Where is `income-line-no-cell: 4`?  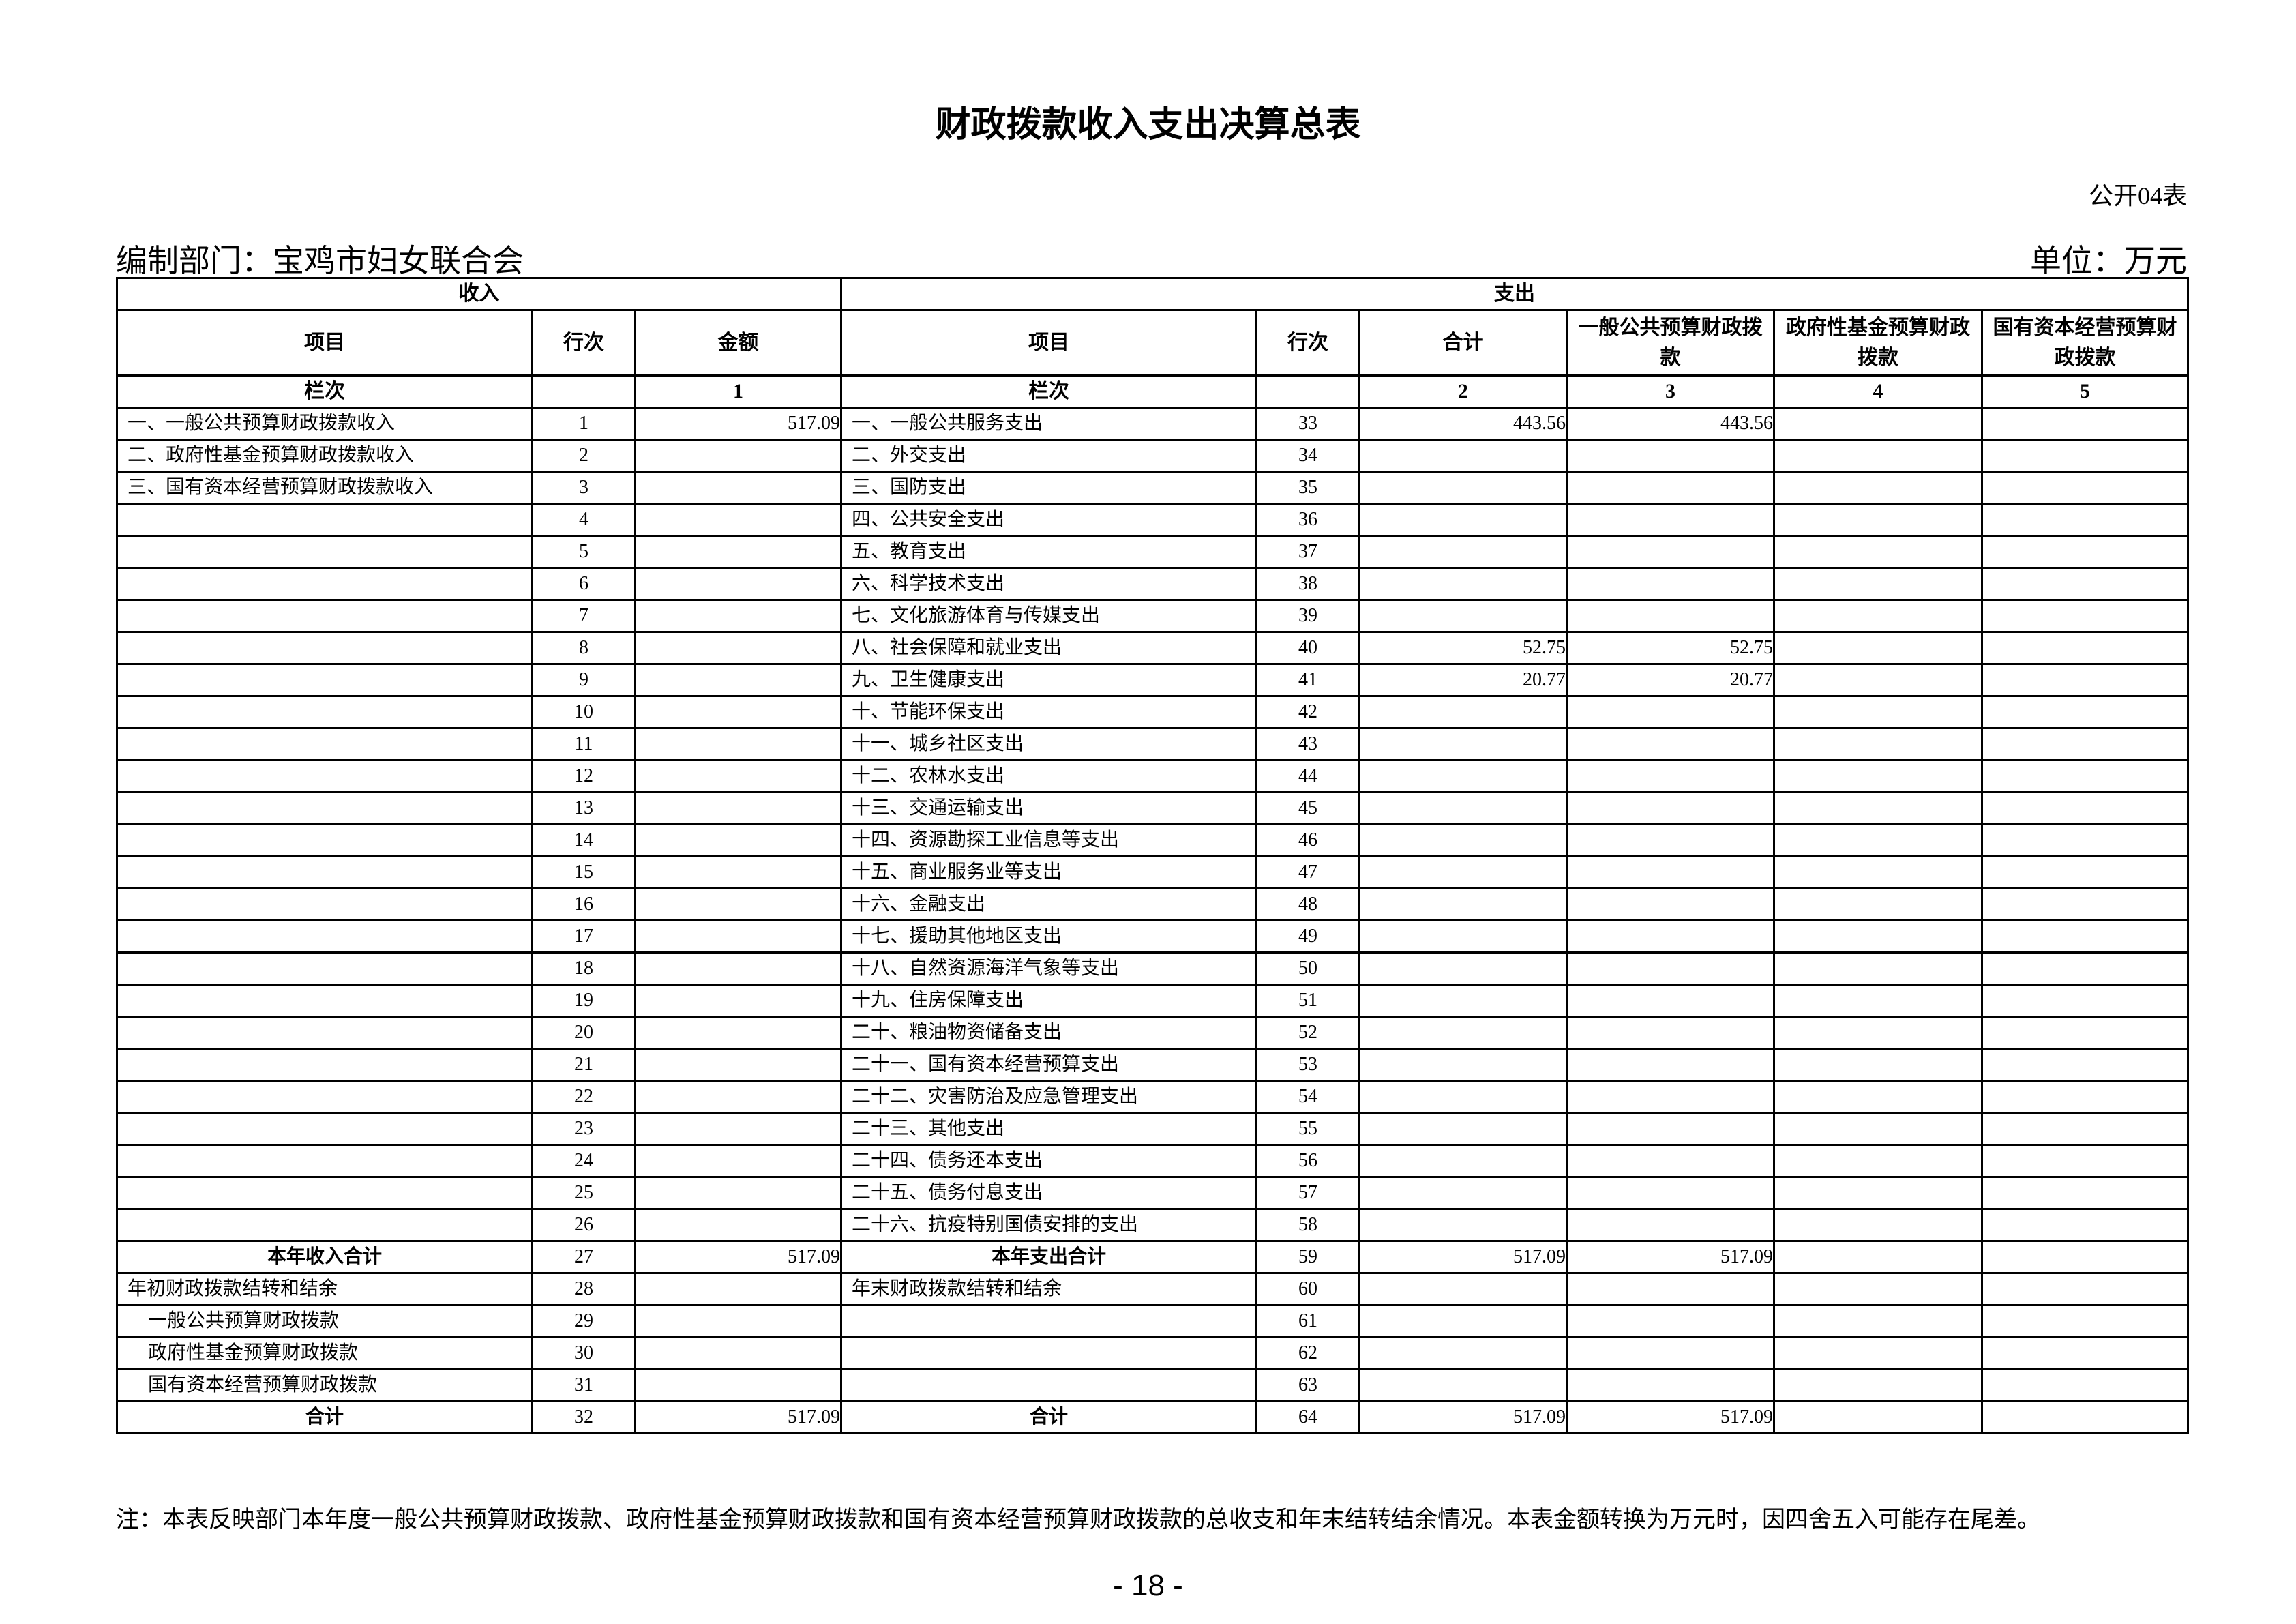 income-line-no-cell: 4 is located at coordinates (583, 520).